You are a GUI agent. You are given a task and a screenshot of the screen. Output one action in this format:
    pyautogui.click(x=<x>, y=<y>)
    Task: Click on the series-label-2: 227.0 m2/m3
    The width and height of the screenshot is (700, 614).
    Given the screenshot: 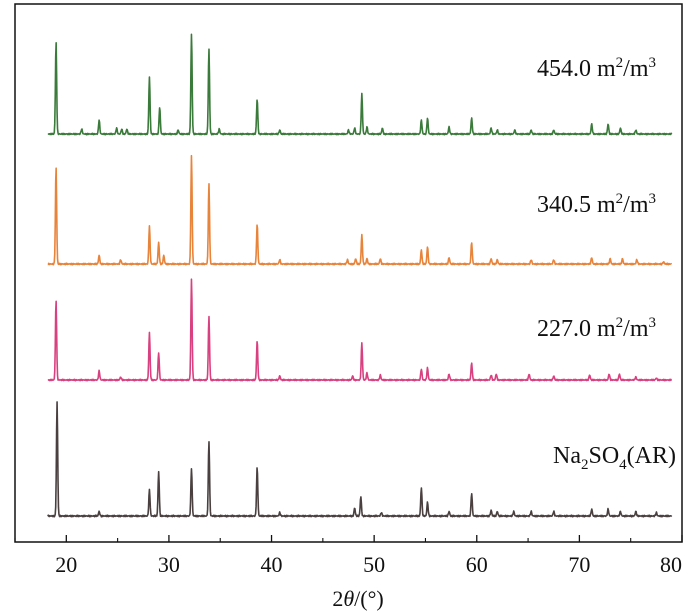 What is the action you would take?
    pyautogui.click(x=596, y=328)
    